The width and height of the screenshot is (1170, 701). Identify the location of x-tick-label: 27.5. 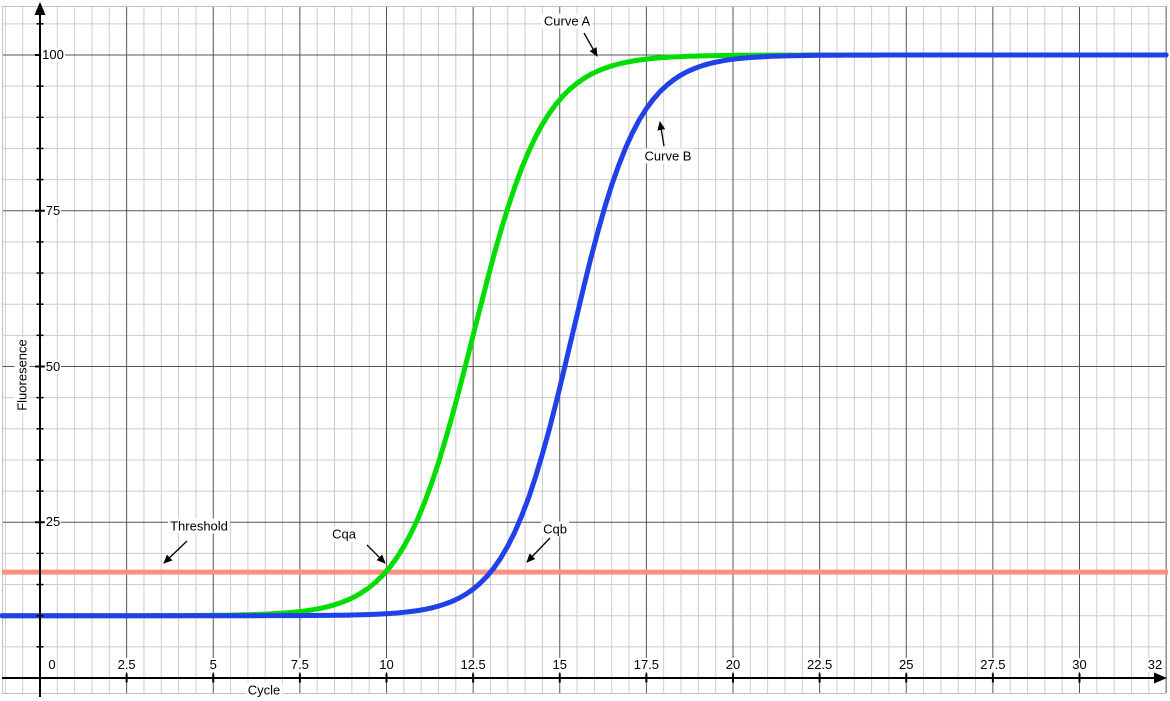
(993, 664).